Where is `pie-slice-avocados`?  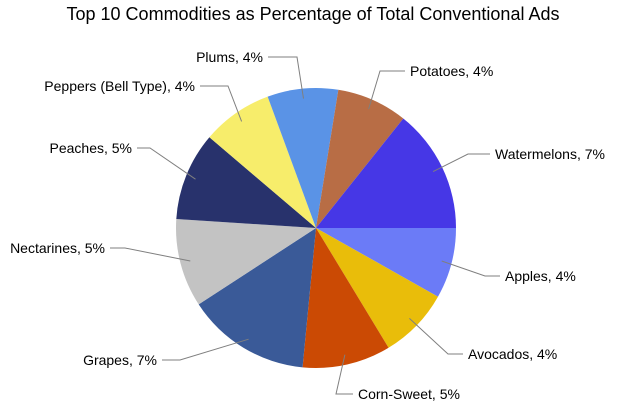 pie-slice-avocados is located at coordinates (377, 288).